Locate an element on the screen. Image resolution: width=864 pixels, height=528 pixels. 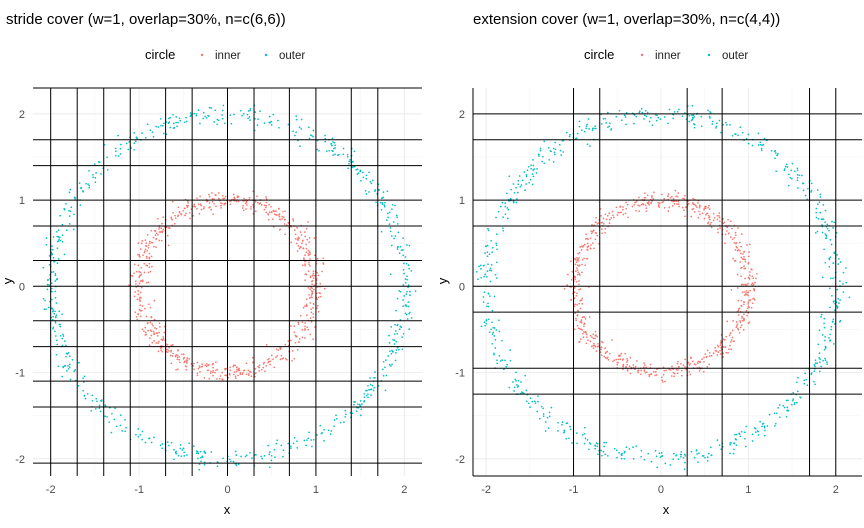
x-tick-label: -1 is located at coordinates (574, 490).